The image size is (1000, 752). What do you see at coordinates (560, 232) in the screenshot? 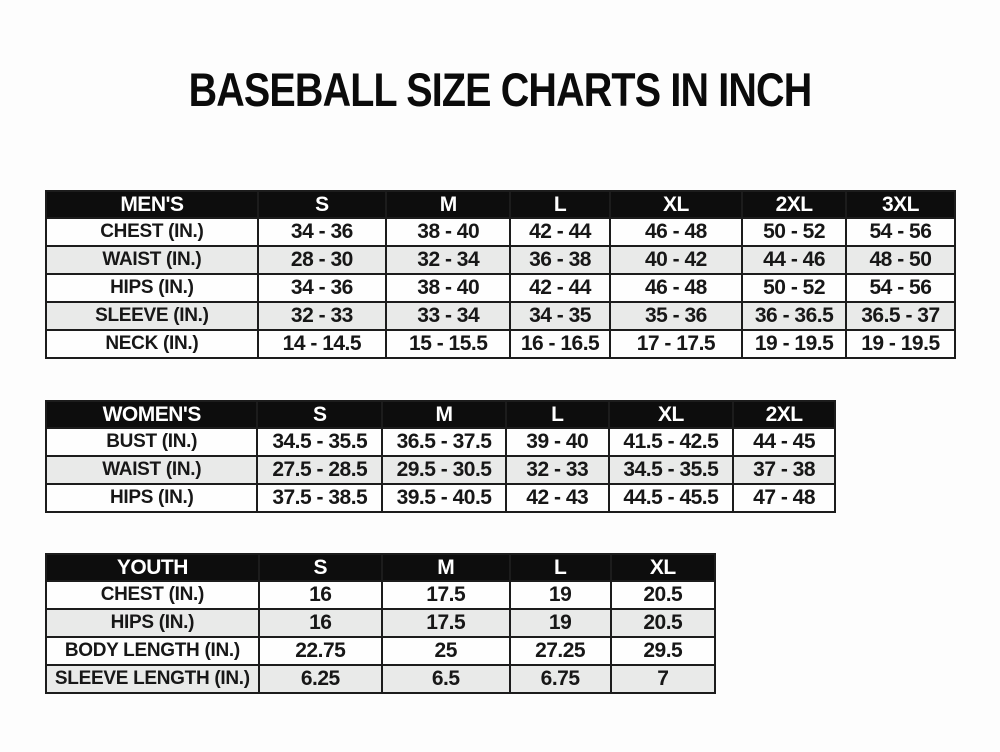
I see `mens-size-cell: 42 - 44` at bounding box center [560, 232].